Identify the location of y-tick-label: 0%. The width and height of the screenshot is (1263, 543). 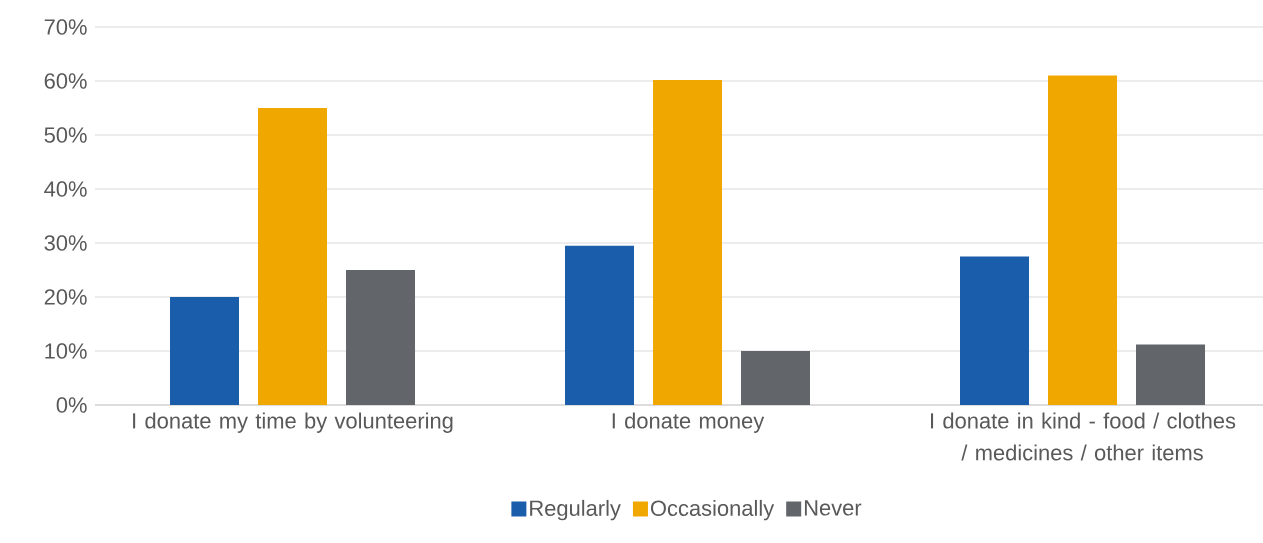
(71, 405).